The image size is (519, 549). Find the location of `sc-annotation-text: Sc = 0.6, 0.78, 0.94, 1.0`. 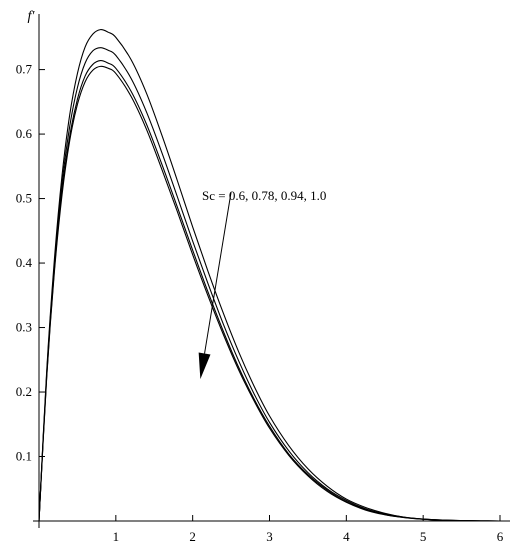

sc-annotation-text: Sc = 0.6, 0.78, 0.94, 1.0 is located at coordinates (264, 195).